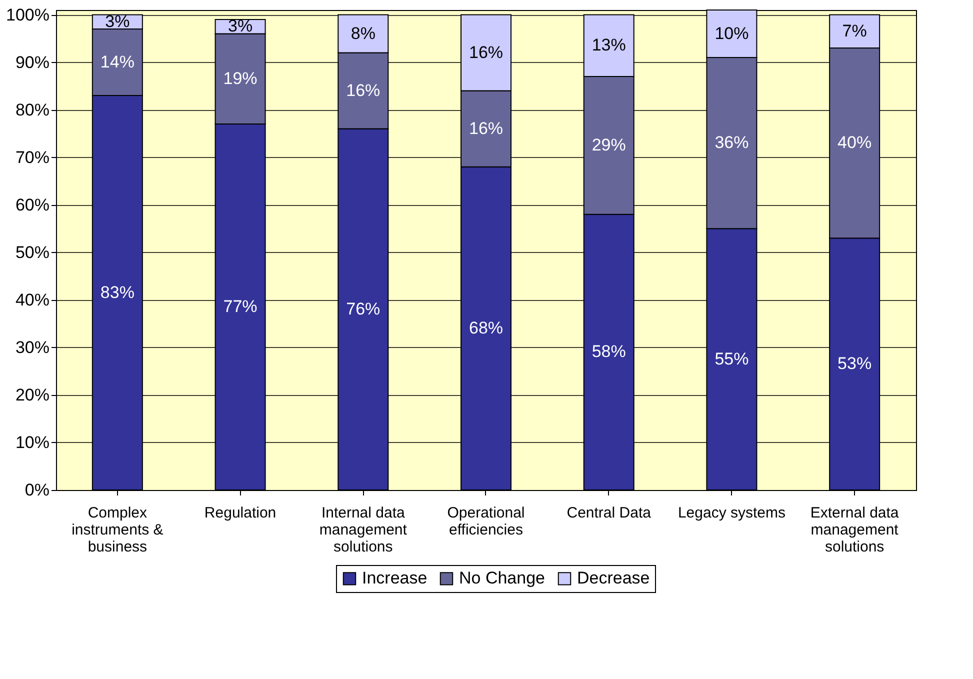 This screenshot has width=973, height=679. What do you see at coordinates (609, 144) in the screenshot?
I see `data-label: 29%` at bounding box center [609, 144].